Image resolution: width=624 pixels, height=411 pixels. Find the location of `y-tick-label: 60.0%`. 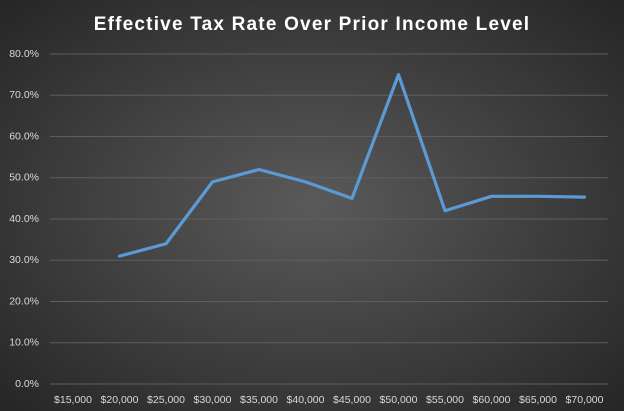

y-tick-label: 60.0% is located at coordinates (24, 136).